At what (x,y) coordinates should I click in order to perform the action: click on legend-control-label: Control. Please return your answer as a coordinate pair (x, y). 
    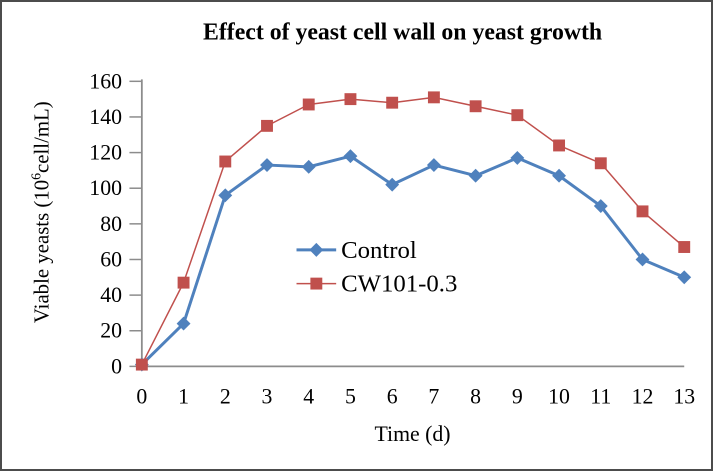
    Looking at the image, I should click on (379, 250).